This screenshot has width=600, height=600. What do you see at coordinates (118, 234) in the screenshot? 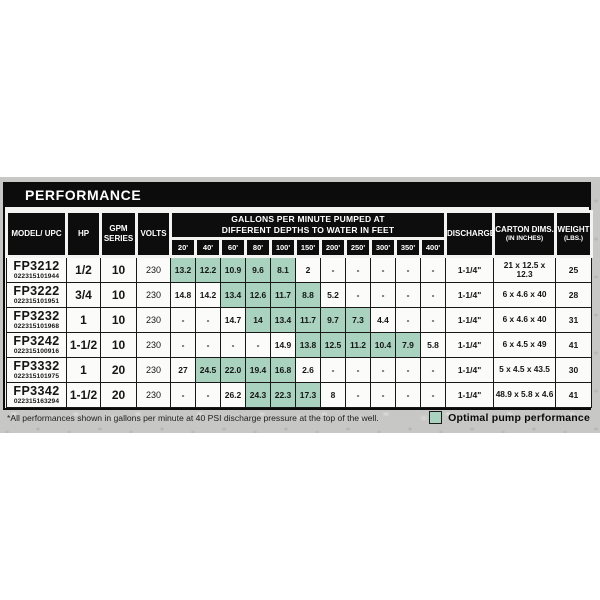
I see `col-header-gpm-series: GPM SERIES` at bounding box center [118, 234].